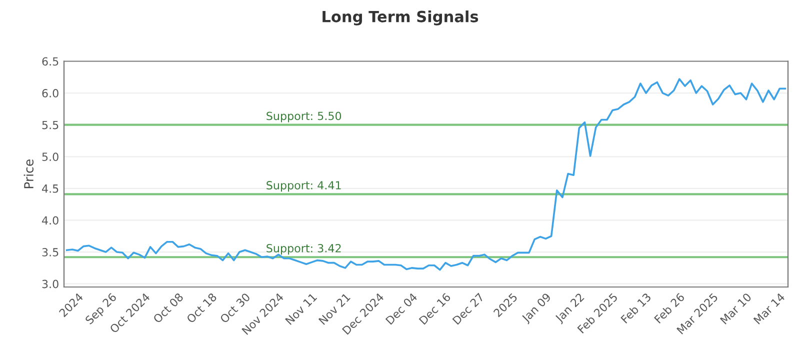 The height and width of the screenshot is (350, 800). I want to click on x-tick-label: Oct 18, so click(202, 308).